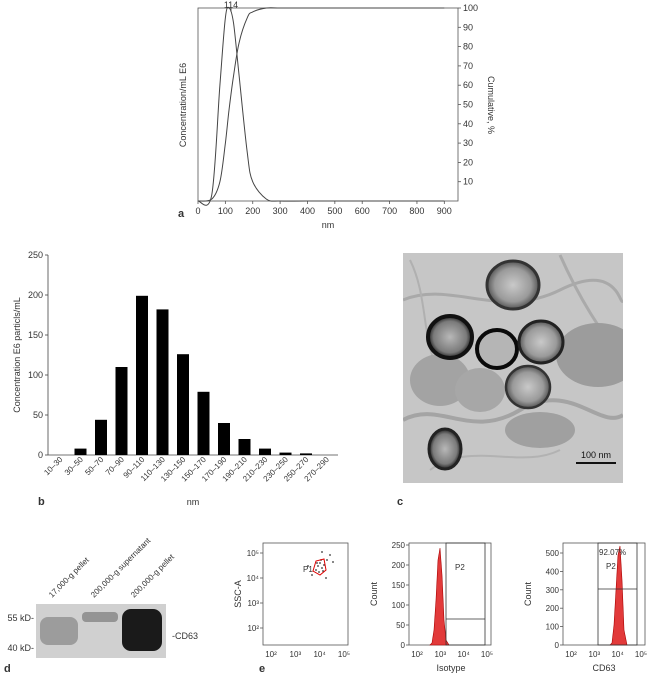  I want to click on a-rtick-label: 20, so click(468, 162).